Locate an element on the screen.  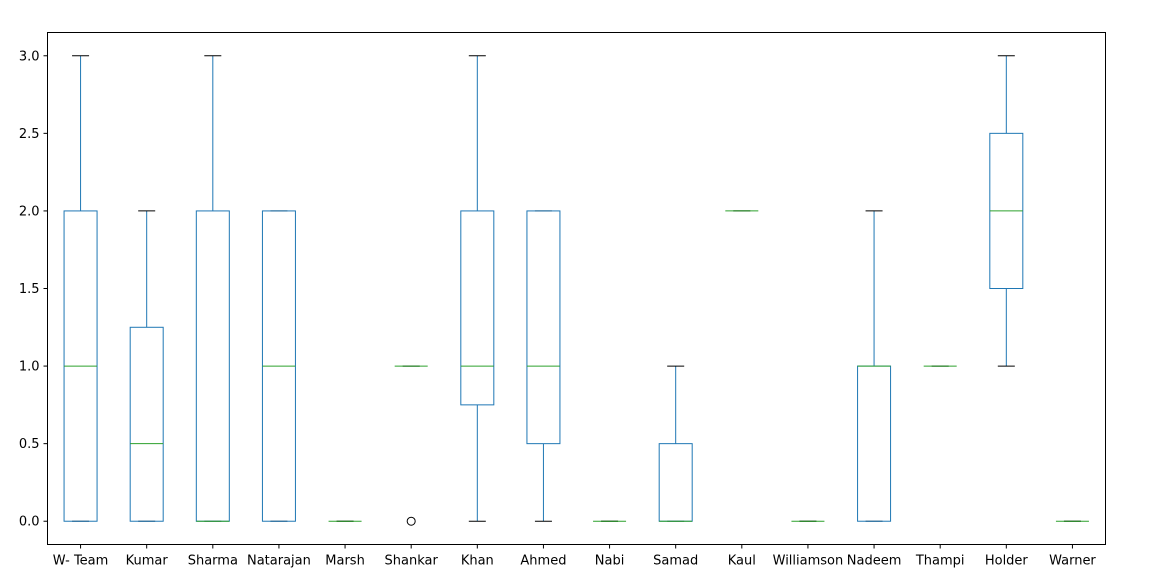
y-tick-label: 1.0 is located at coordinates (29, 367).